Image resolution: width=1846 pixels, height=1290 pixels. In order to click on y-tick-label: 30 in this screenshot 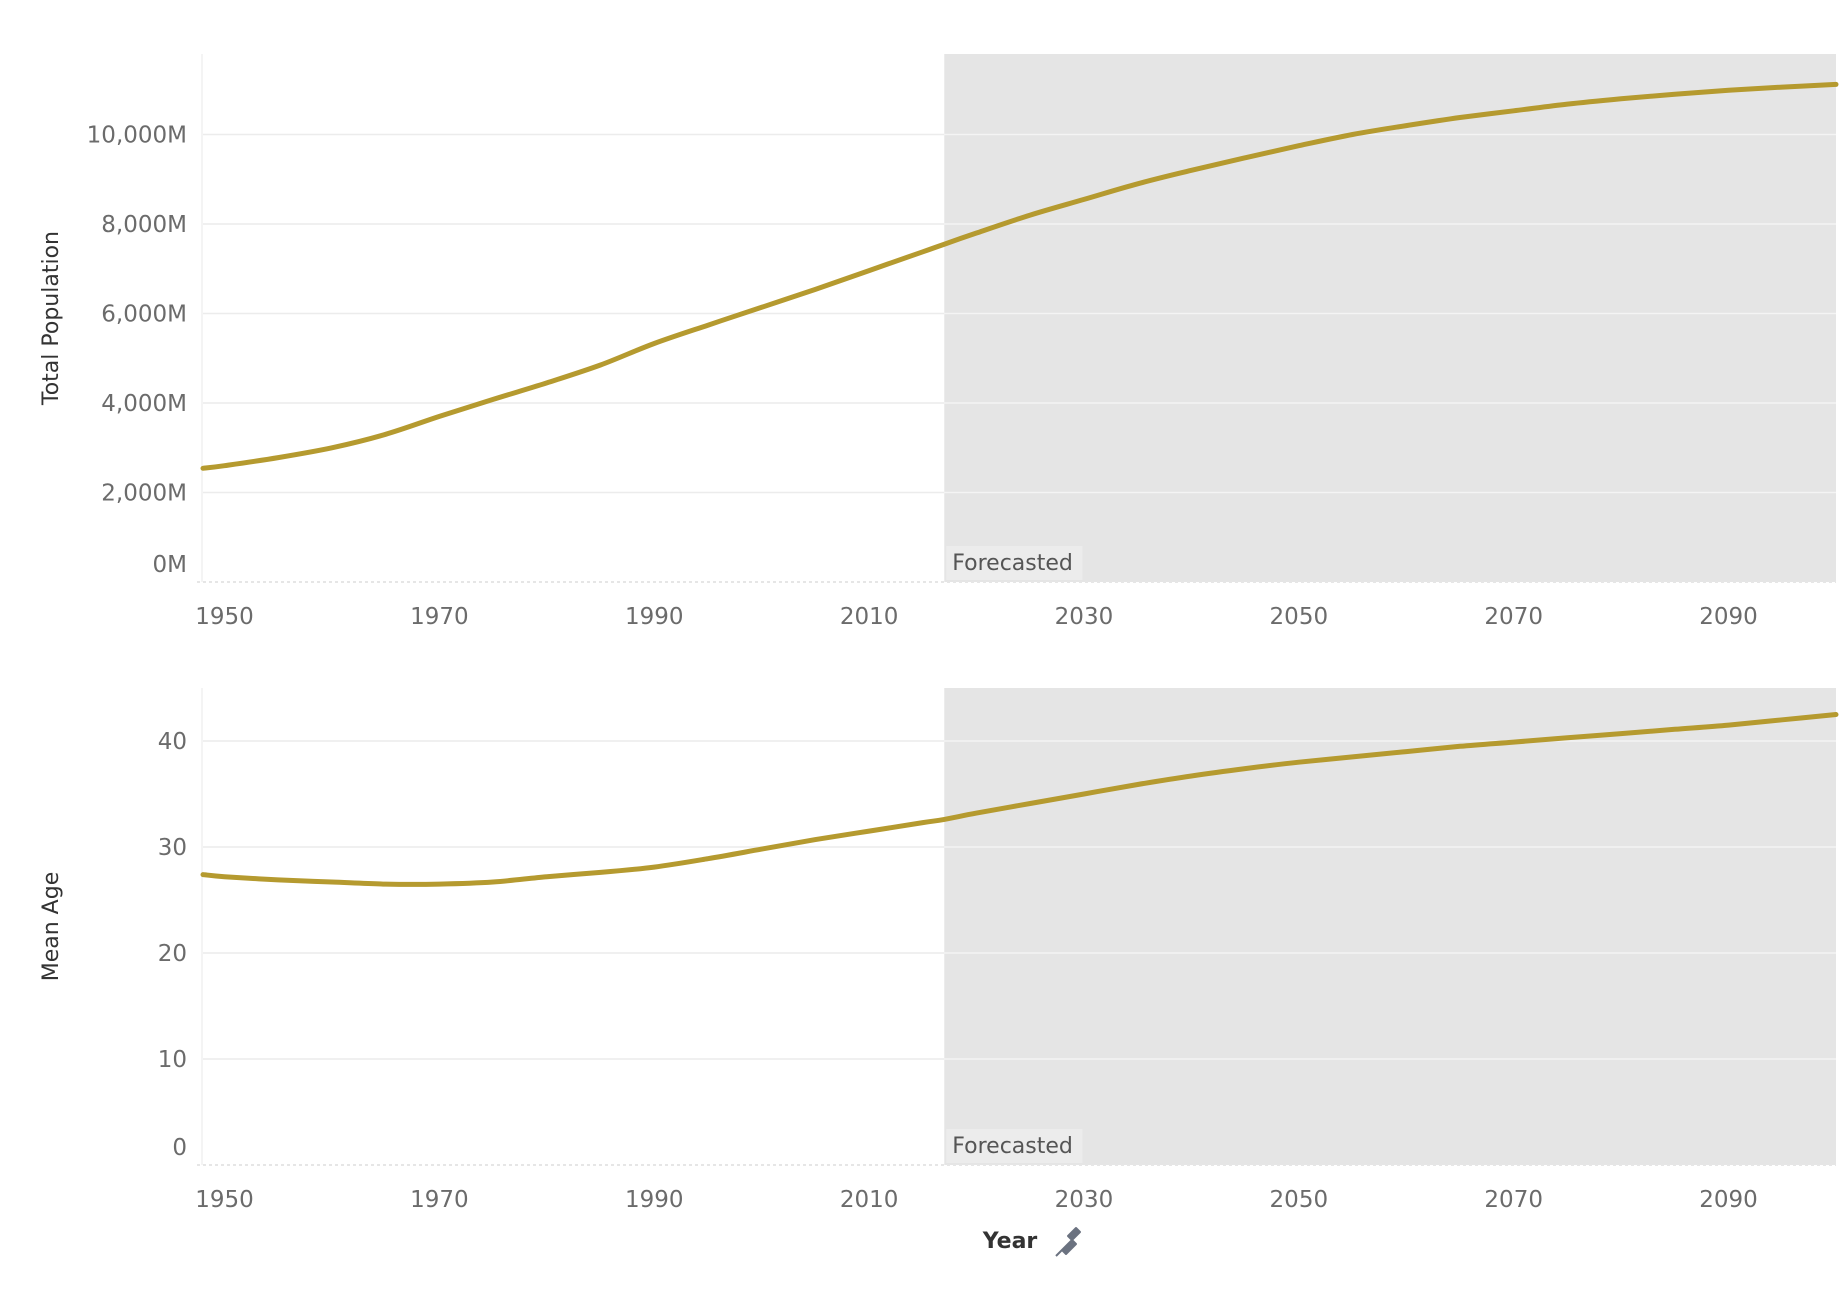, I will do `click(172, 848)`.